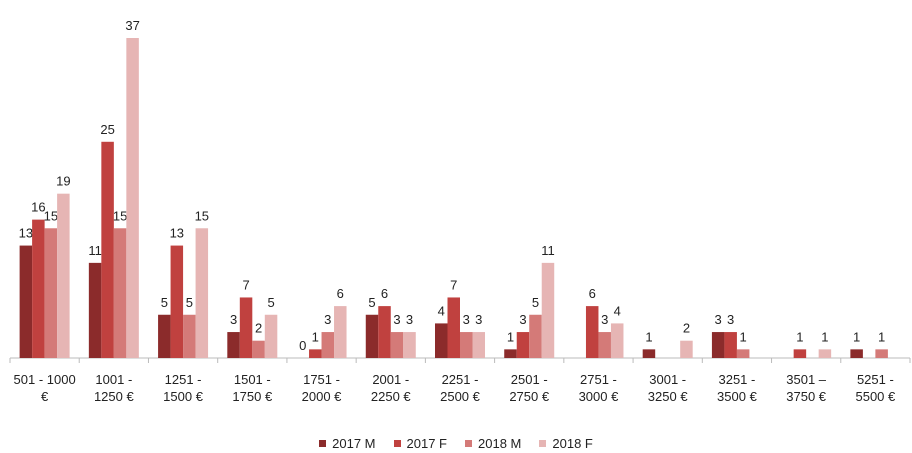 The width and height of the screenshot is (912, 453). I want to click on x-tick-label: 2251 - 2500 €, so click(460, 388).